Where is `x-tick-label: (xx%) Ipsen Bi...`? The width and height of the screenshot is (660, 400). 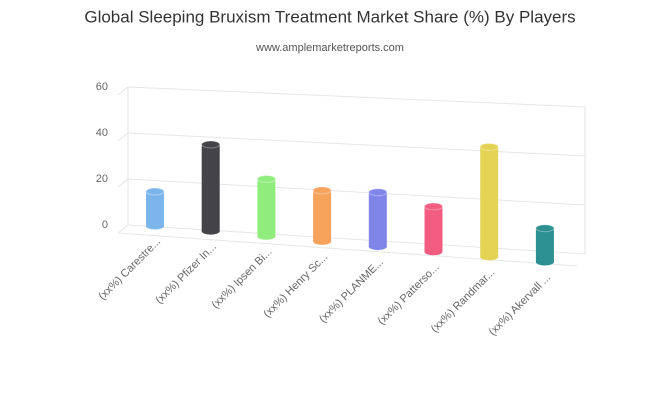 x-tick-label: (xx%) Ipsen Bi... is located at coordinates (241, 278).